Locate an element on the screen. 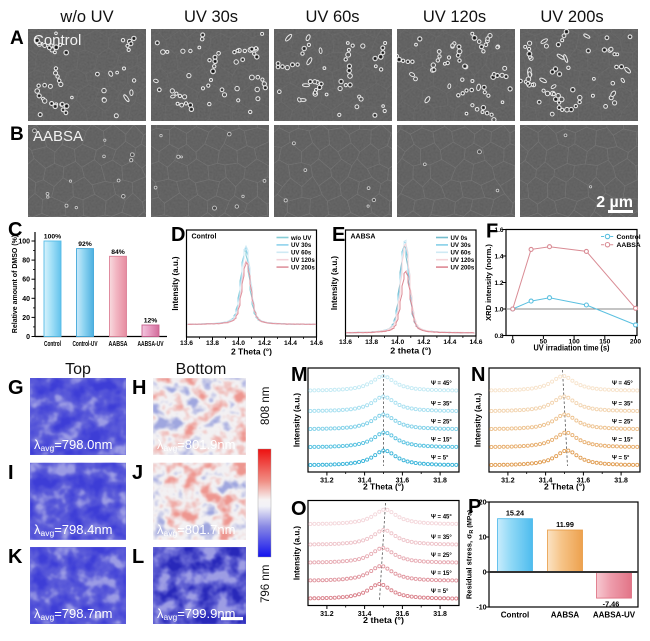 This screenshot has height=641, width=650. svg-text: 808 nm is located at coordinates (266, 406).